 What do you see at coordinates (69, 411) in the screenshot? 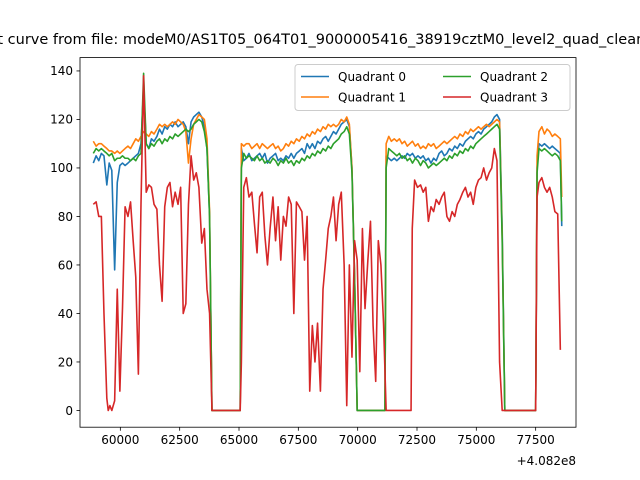
I see `y-tick-label: 0` at bounding box center [69, 411].